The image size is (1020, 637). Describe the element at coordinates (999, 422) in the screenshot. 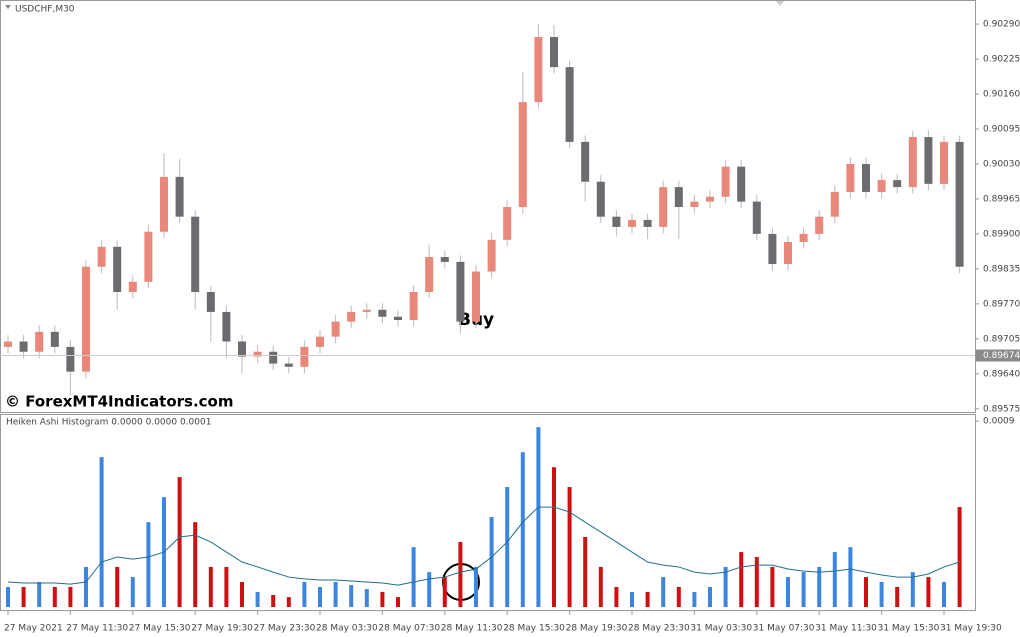

I see `y-tick-label: 0.0009` at that location.